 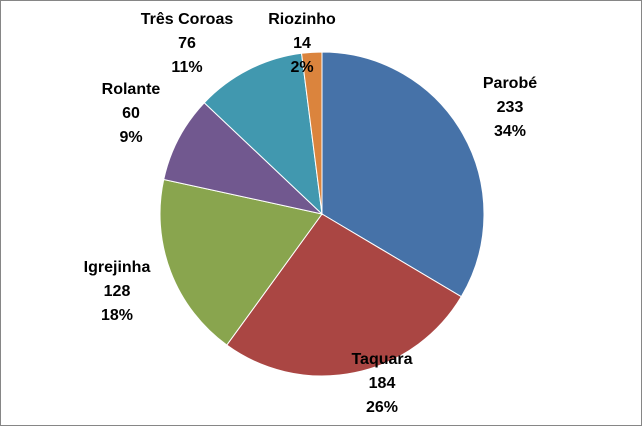 What do you see at coordinates (187, 19) in the screenshot?
I see `label-name: Três Coroas` at bounding box center [187, 19].